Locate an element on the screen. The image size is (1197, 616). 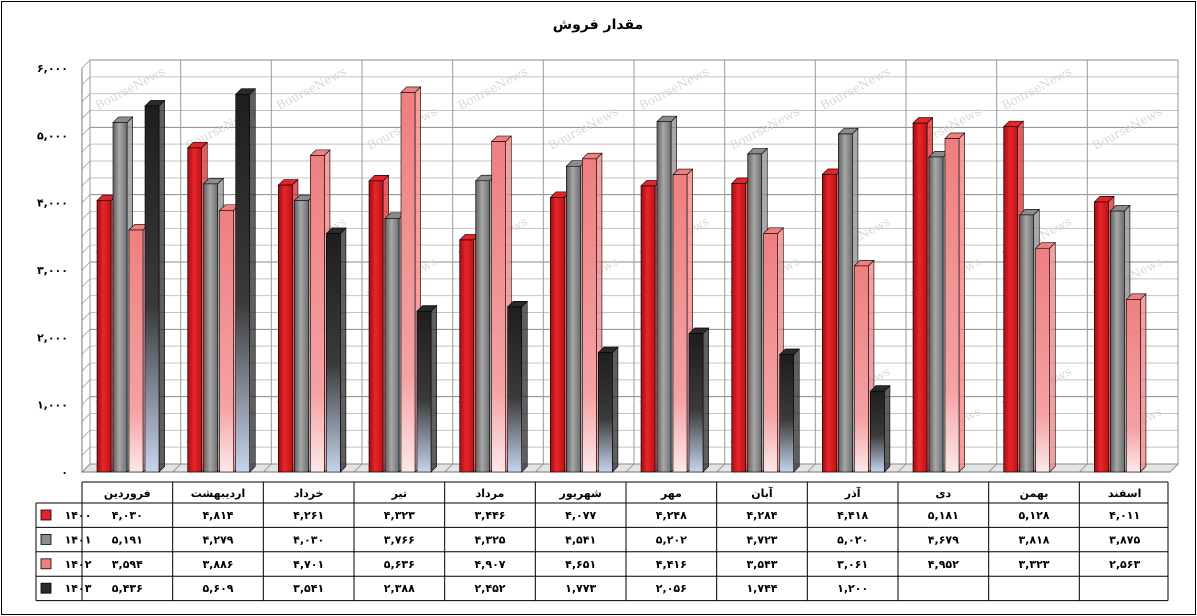
category-label: آذر is located at coordinates (852, 493).